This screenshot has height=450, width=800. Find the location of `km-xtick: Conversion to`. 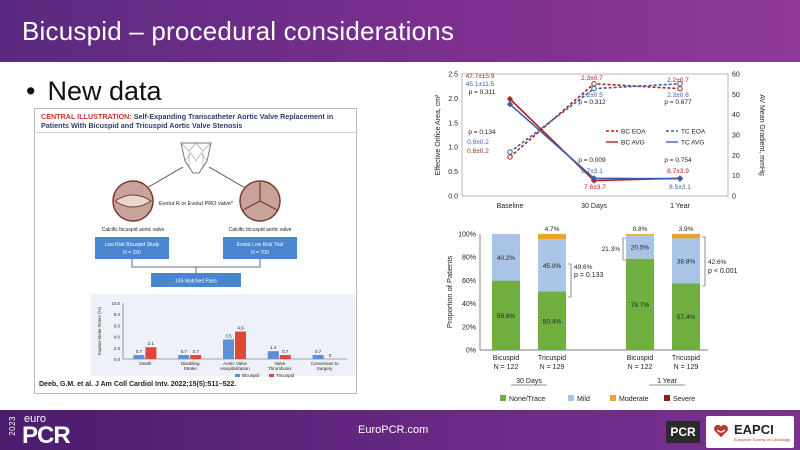

km-xtick: Conversion to is located at coordinates (325, 363).